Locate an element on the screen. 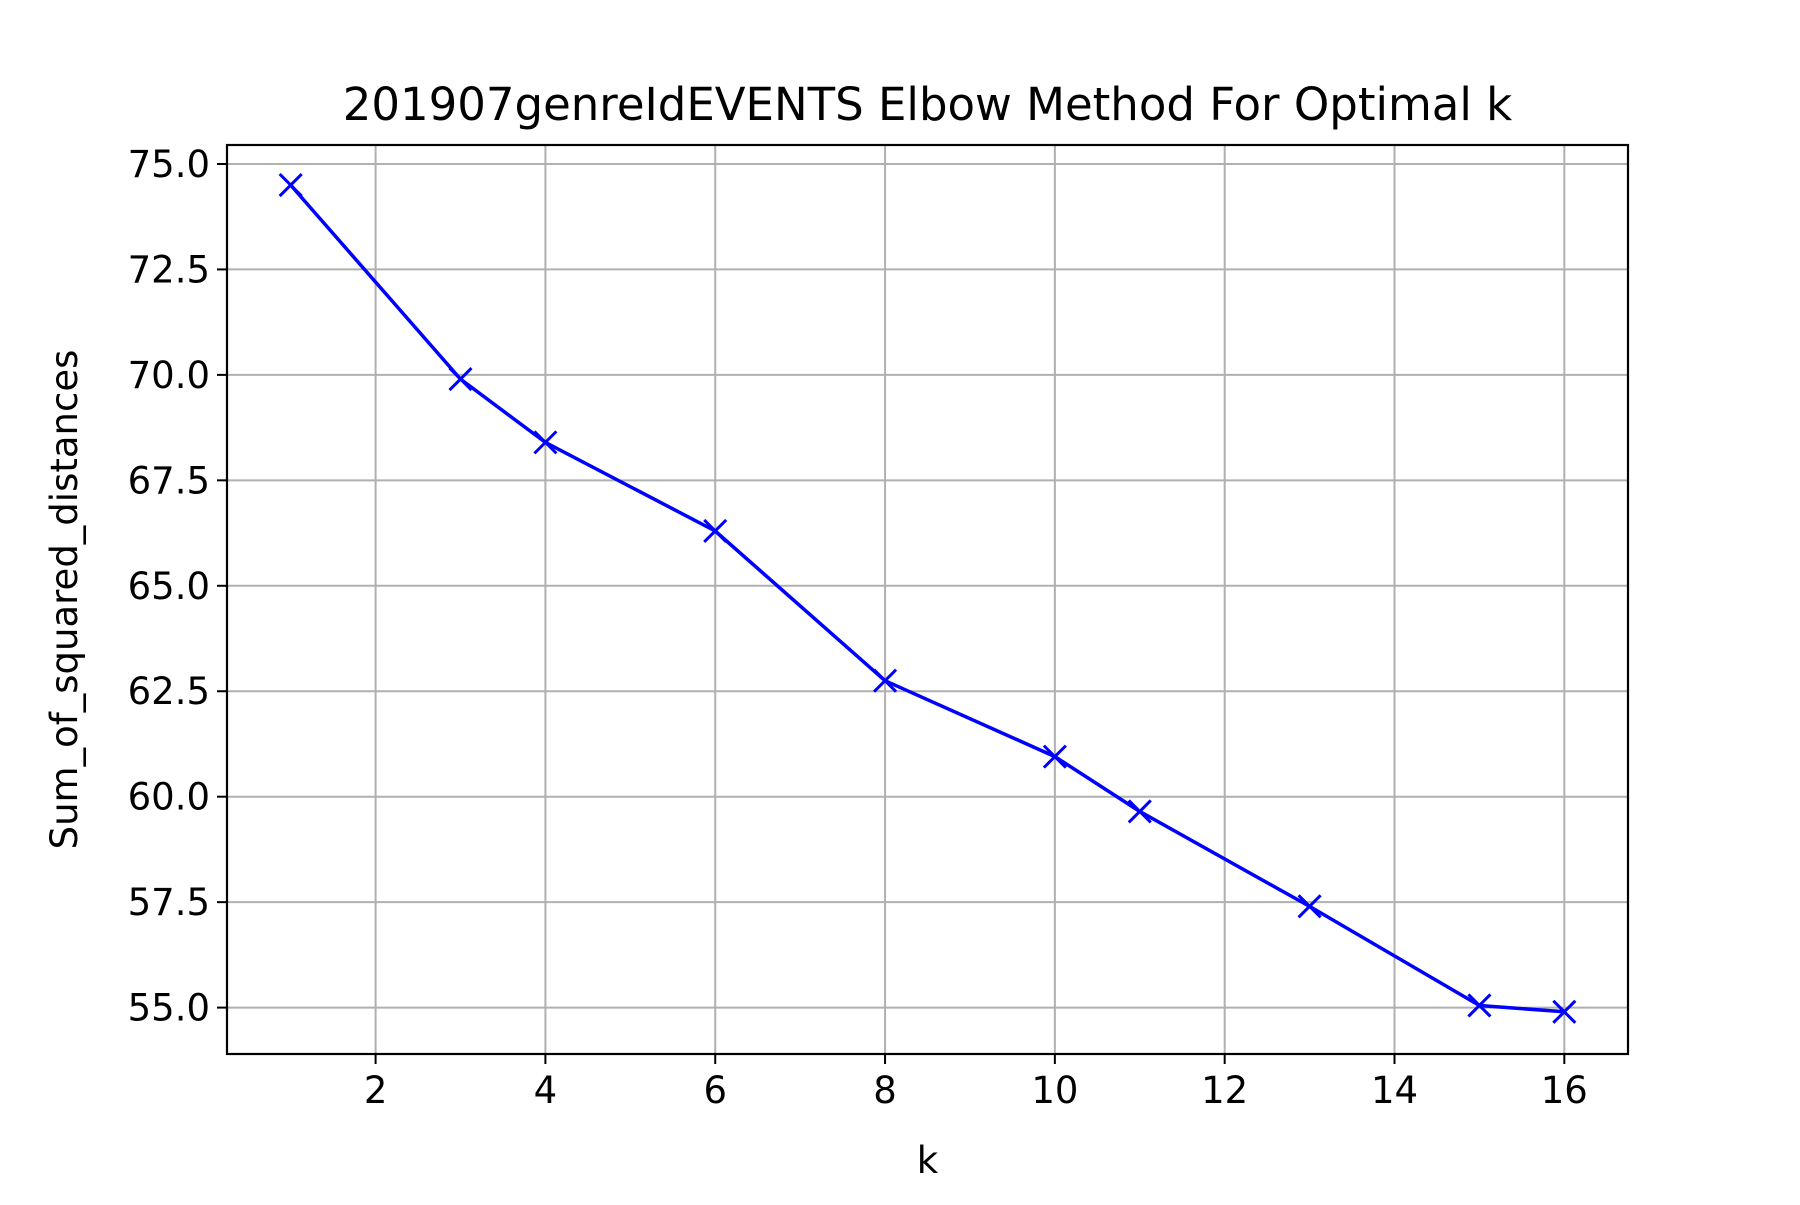  y-tick-label: 72.5 is located at coordinates (169, 269).